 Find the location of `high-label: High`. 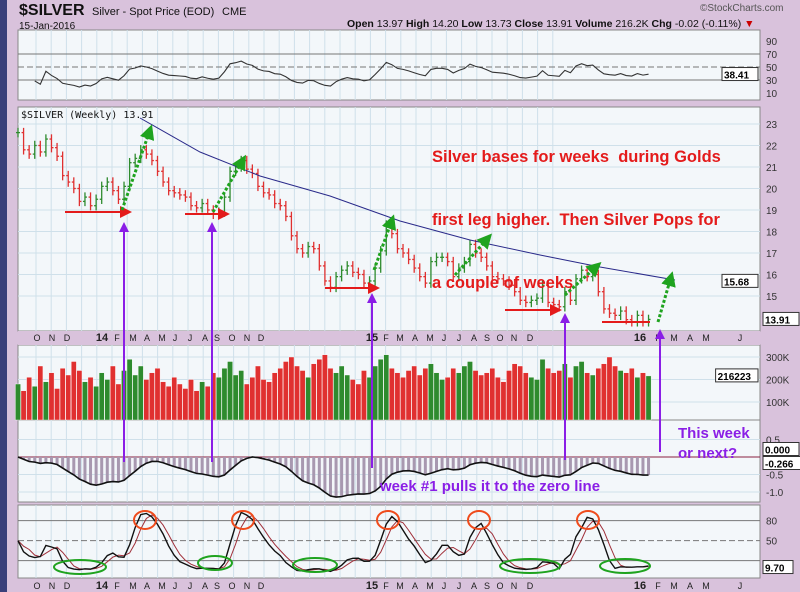

high-label: High is located at coordinates (417, 24).